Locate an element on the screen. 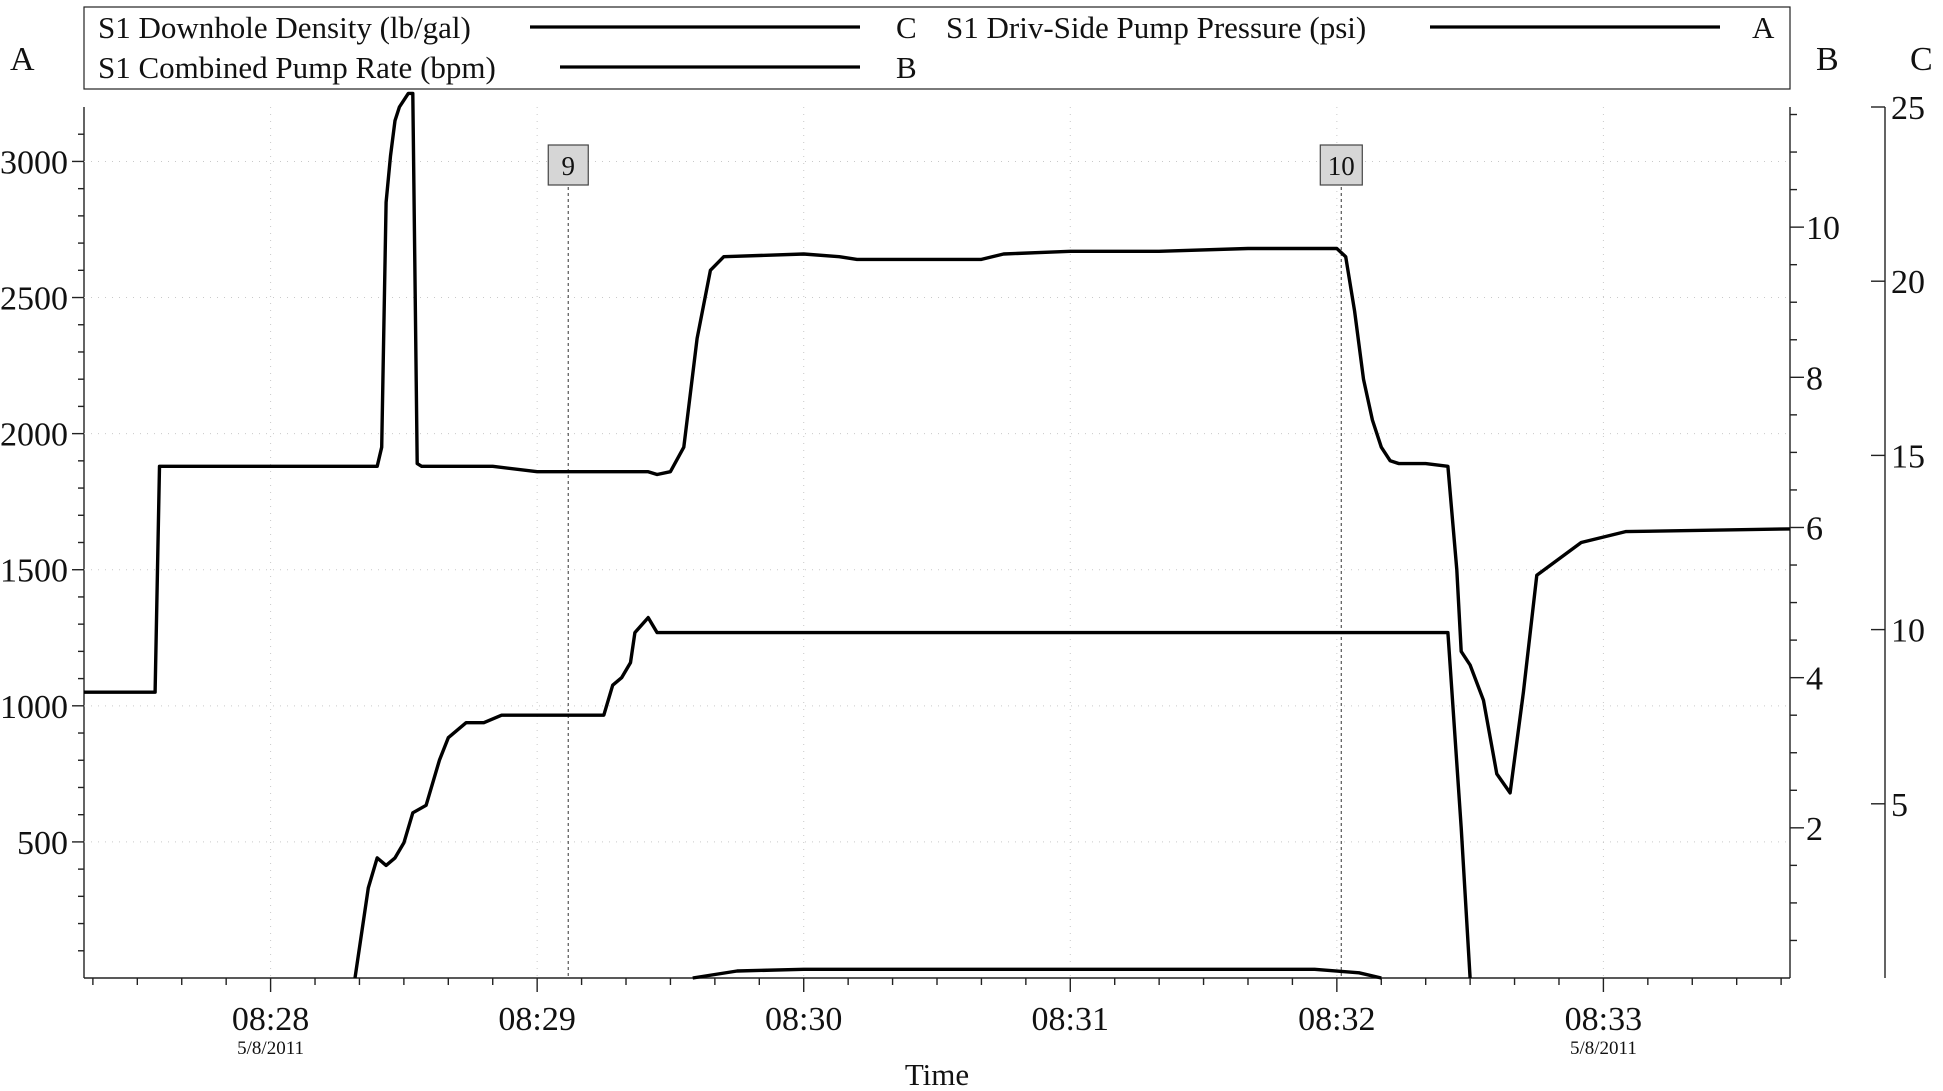 The height and width of the screenshot is (1091, 1943). legend-entry-name: S1 Downhole Density (lb/gal) is located at coordinates (284, 27).